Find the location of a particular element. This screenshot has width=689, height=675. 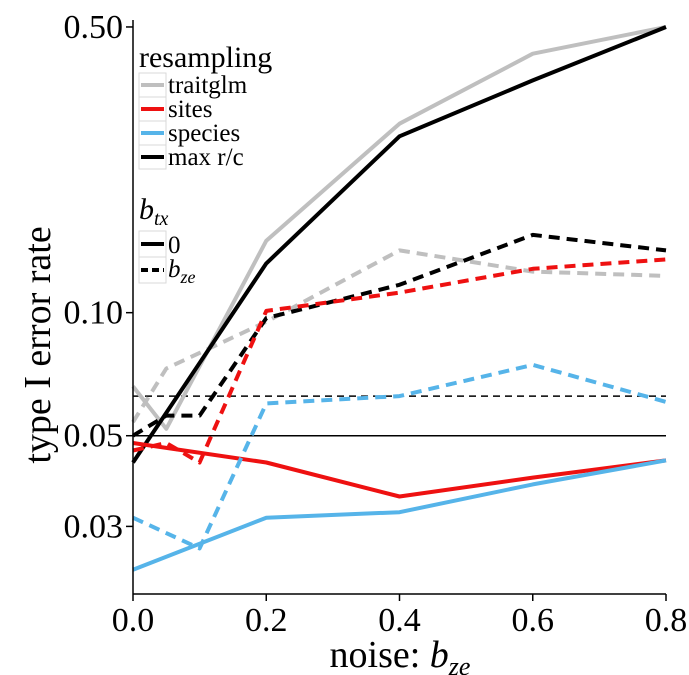

legend-linetype-title: btx is located at coordinates (154, 211).